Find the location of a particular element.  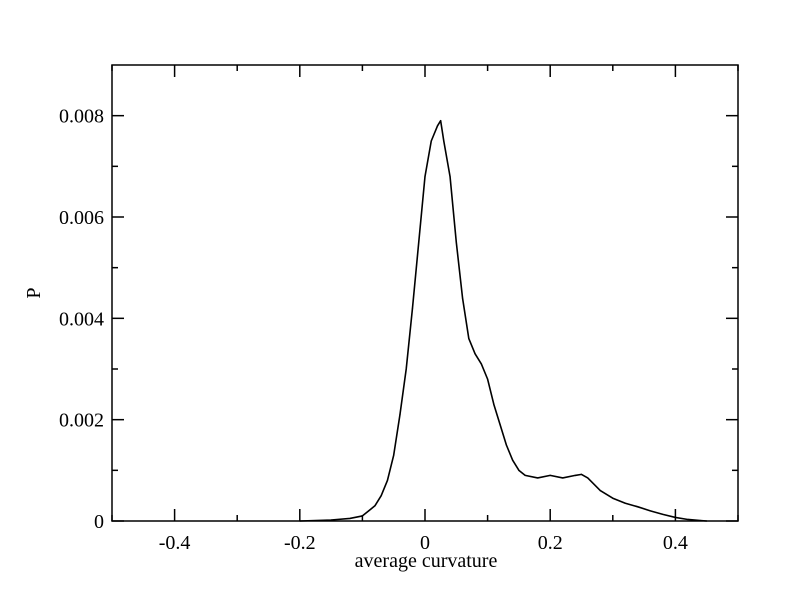

x-tick-label: 0 is located at coordinates (425, 543).